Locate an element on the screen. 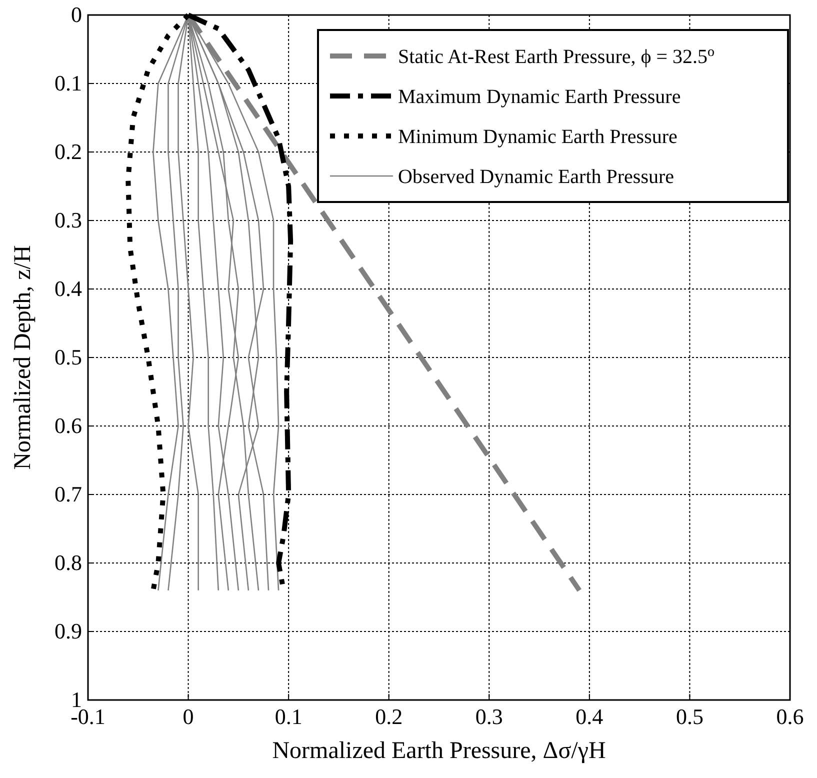  legend-label: Minimum Dynamic Earth Pressure is located at coordinates (538, 137).